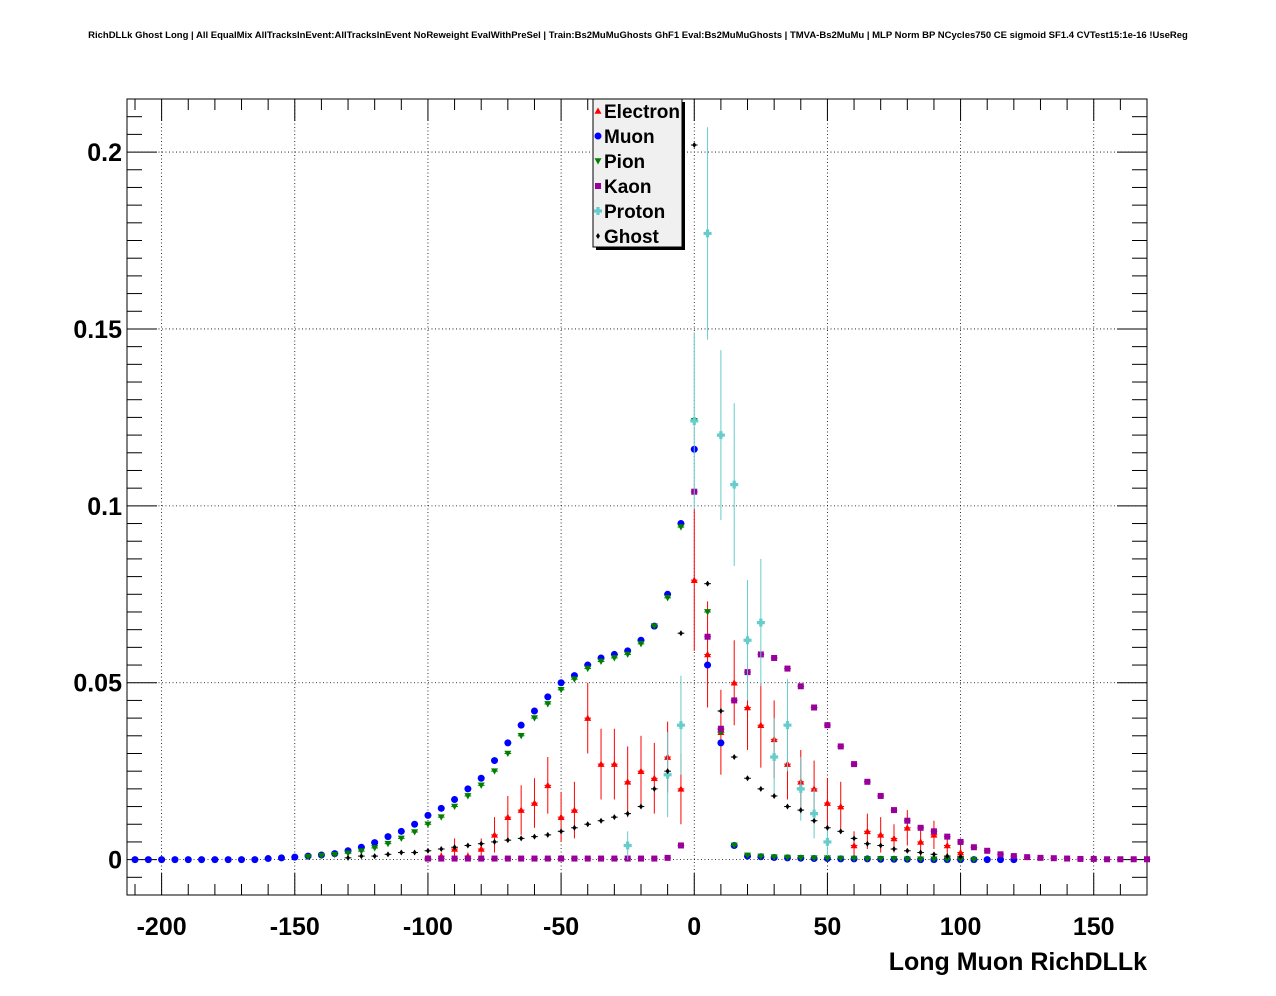 Image resolution: width=1276 pixels, height=996 pixels. I want to click on legend-label-electron: Electron, so click(642, 112).